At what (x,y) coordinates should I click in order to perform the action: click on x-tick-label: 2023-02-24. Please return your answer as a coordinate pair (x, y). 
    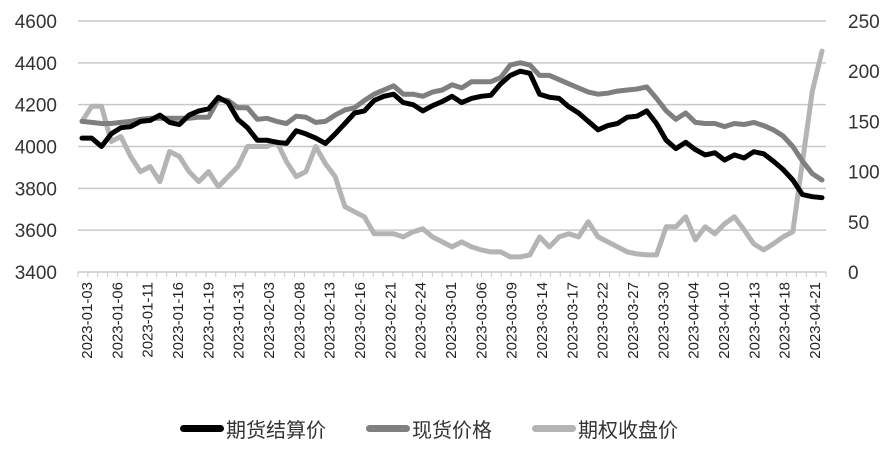
    Looking at the image, I should click on (421, 320).